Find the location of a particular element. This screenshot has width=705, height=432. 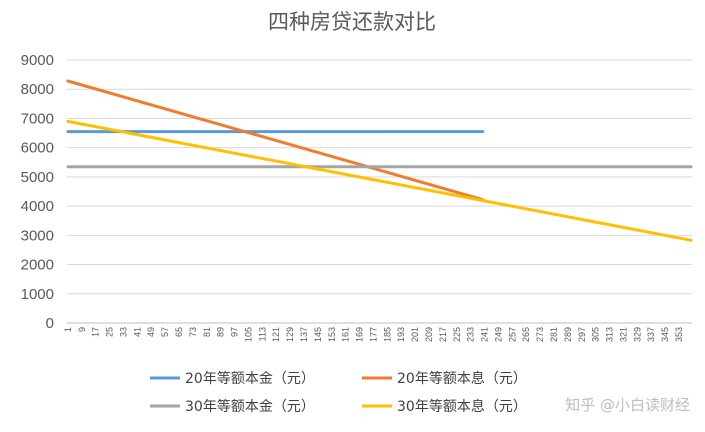

x-tick-label: 257 is located at coordinates (512, 334).